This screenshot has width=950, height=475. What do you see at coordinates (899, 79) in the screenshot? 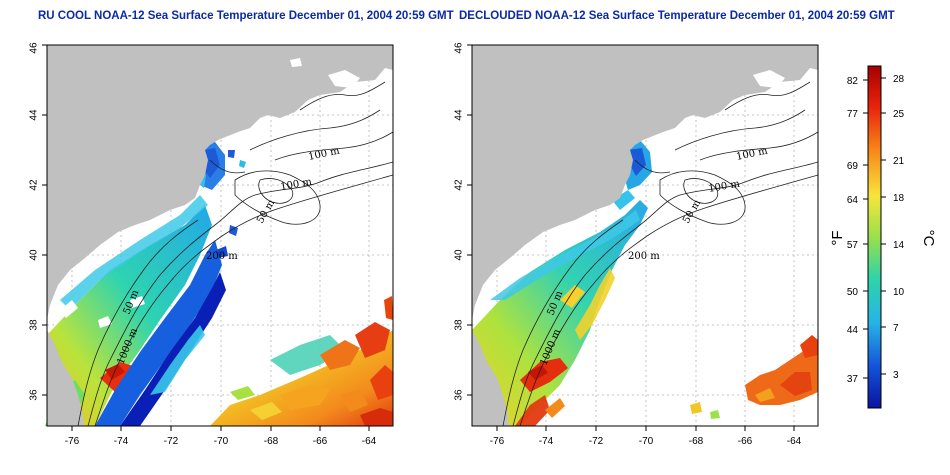
I see `celsius-tick-label: 28` at bounding box center [899, 79].